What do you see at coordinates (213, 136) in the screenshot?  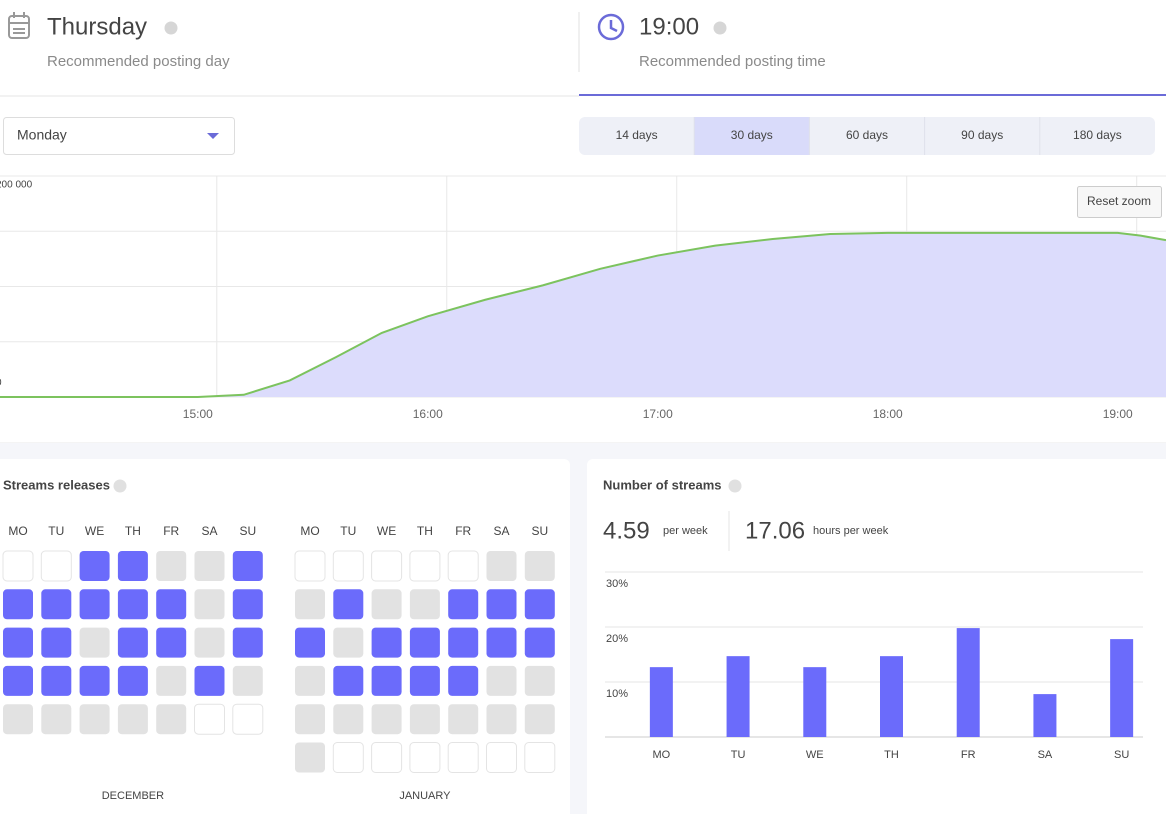 I see `dropdown-arrow` at bounding box center [213, 136].